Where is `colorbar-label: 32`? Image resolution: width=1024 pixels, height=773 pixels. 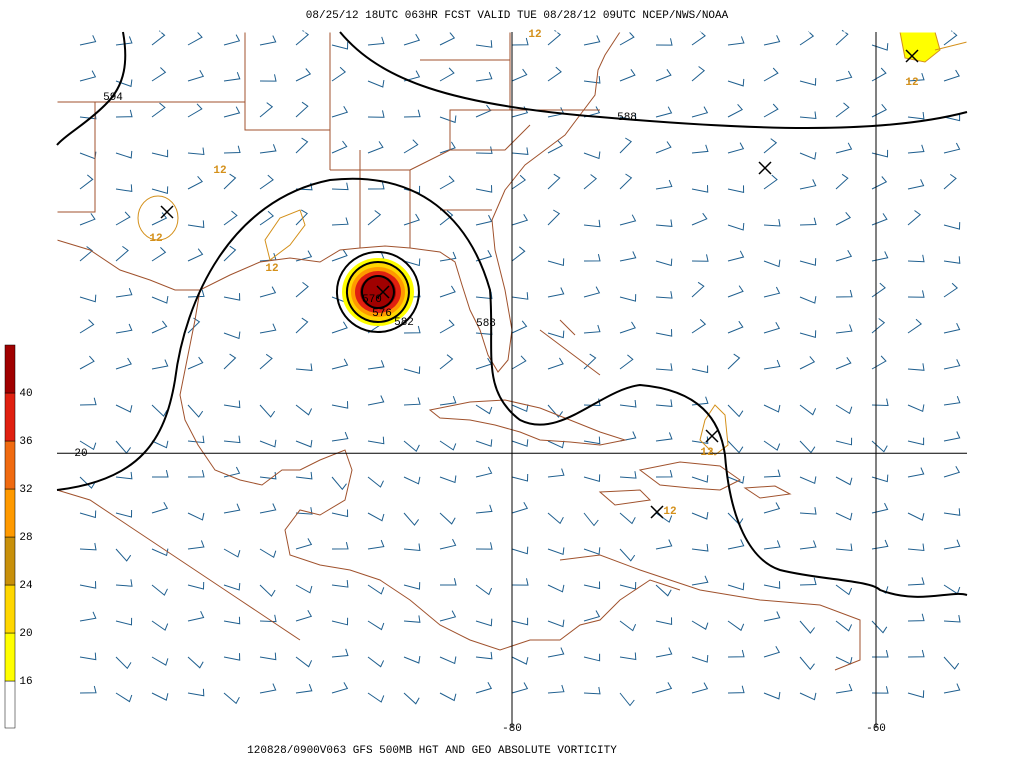 colorbar-label: 32 is located at coordinates (25, 490).